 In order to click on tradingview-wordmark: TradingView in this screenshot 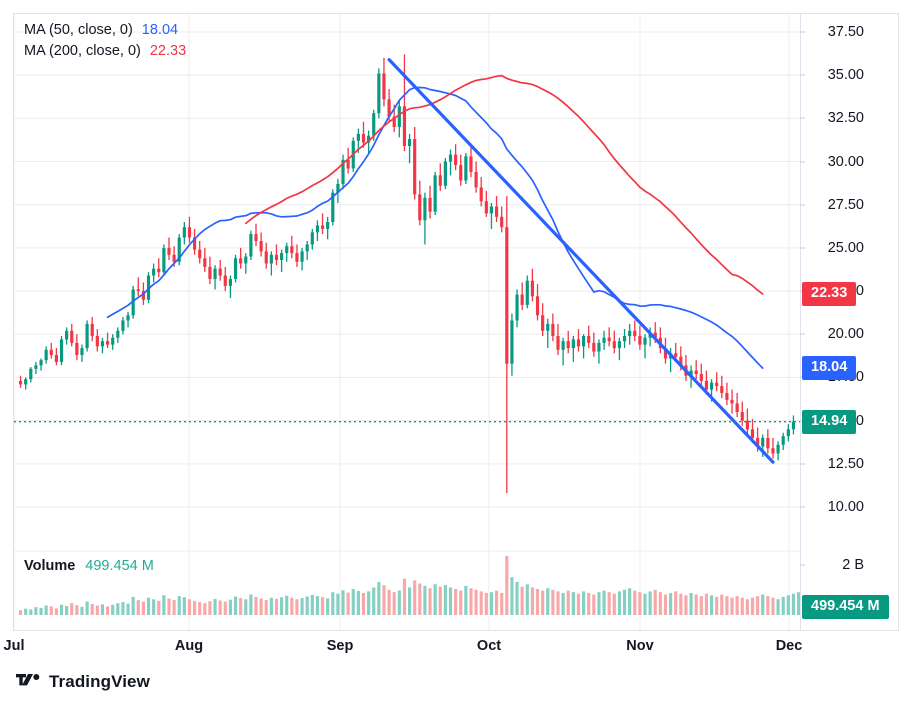, I will do `click(99, 681)`.